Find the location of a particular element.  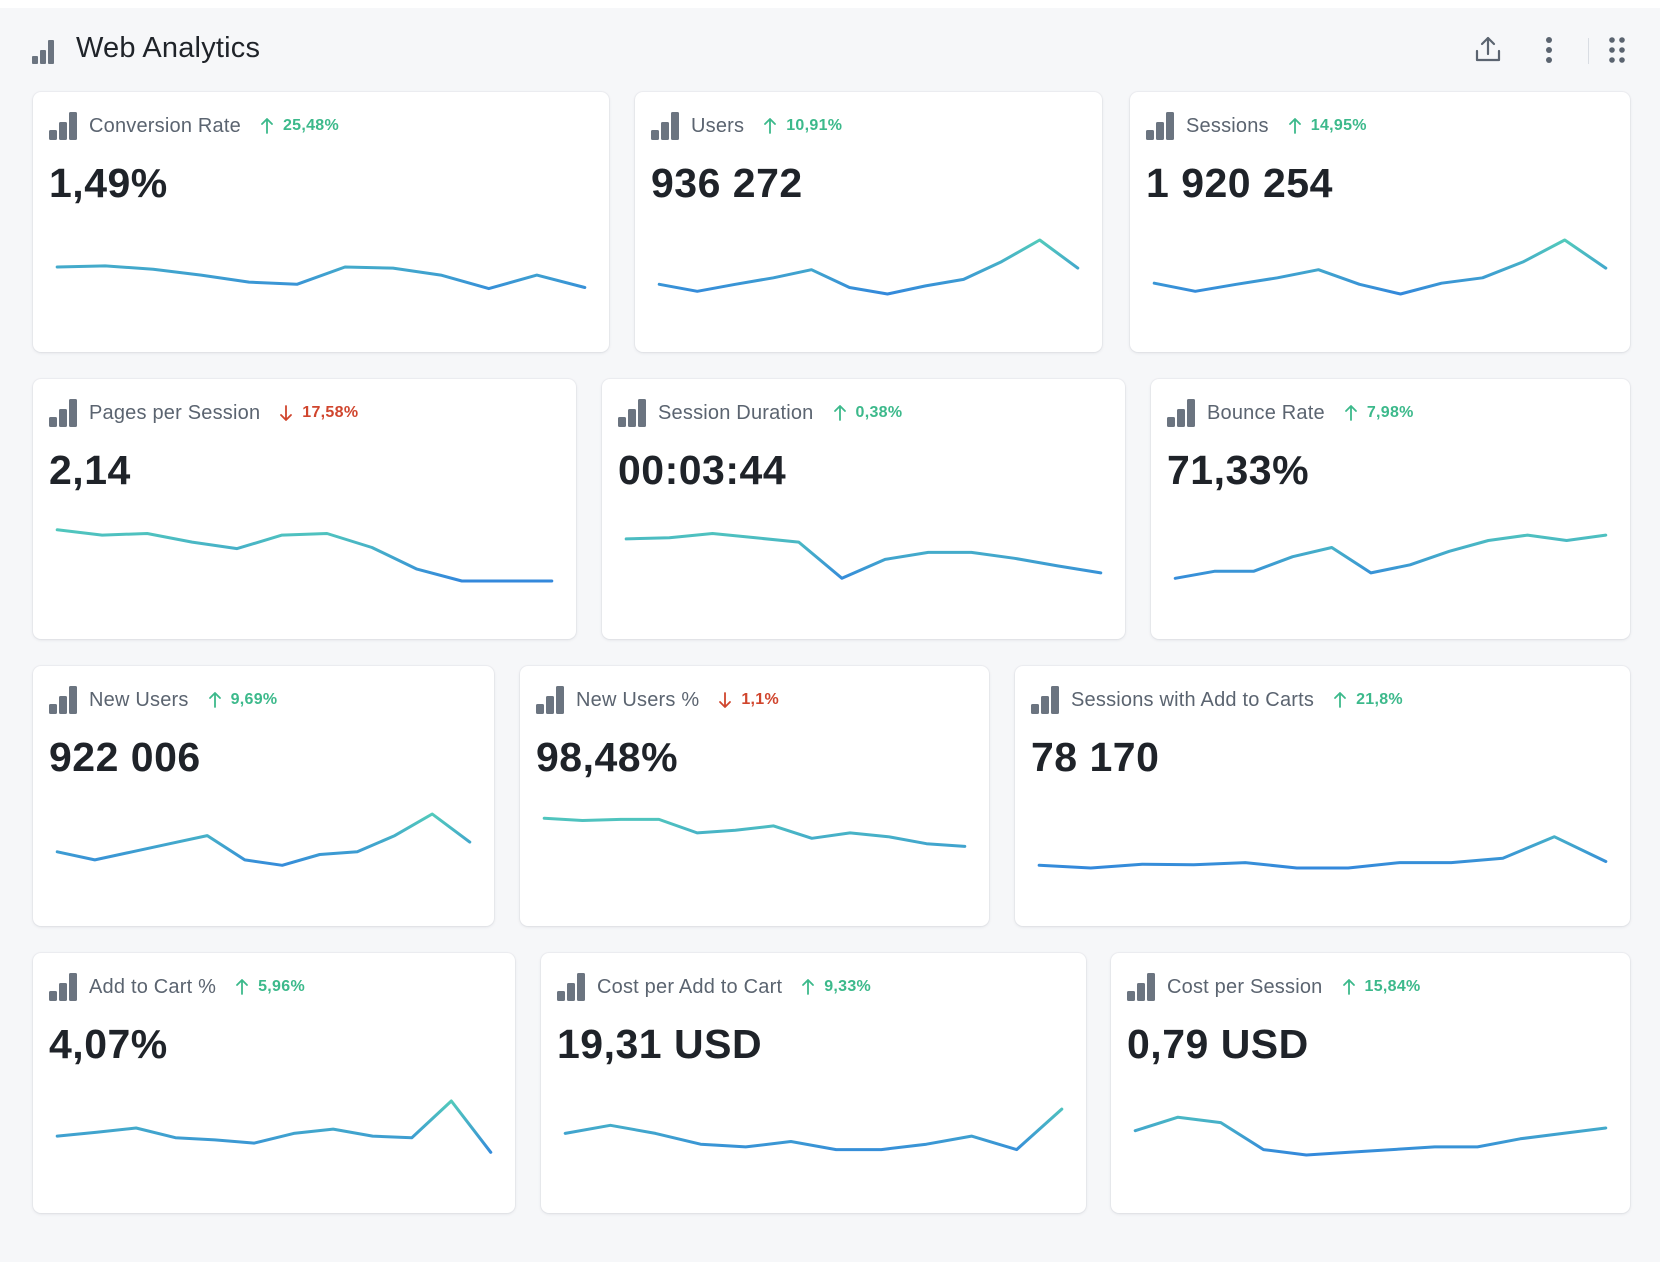

metric-change: 25,48% is located at coordinates (299, 126).